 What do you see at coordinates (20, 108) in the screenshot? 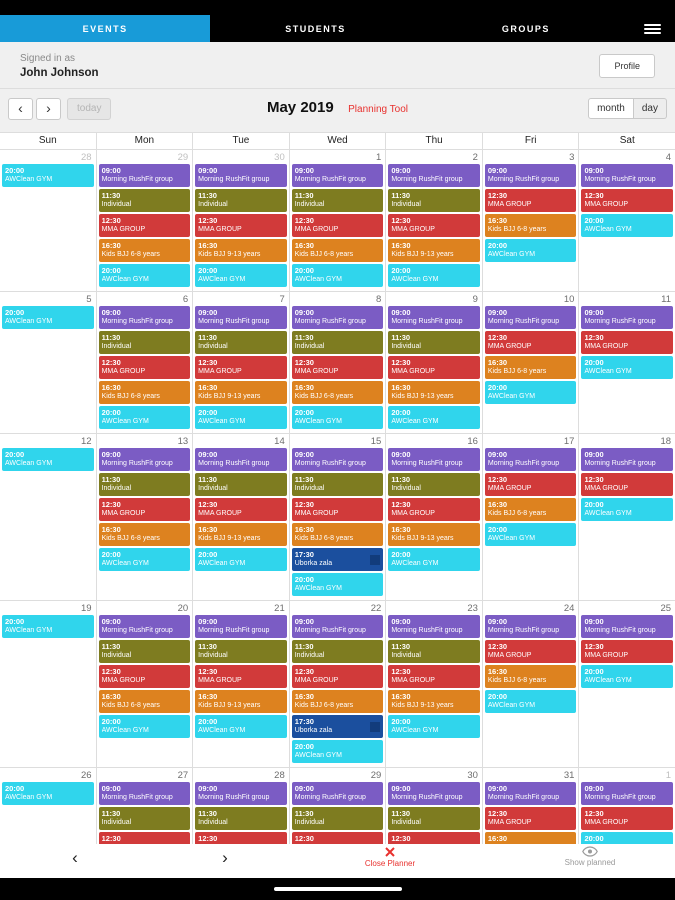
I see `prev-month-button: ‹` at bounding box center [20, 108].